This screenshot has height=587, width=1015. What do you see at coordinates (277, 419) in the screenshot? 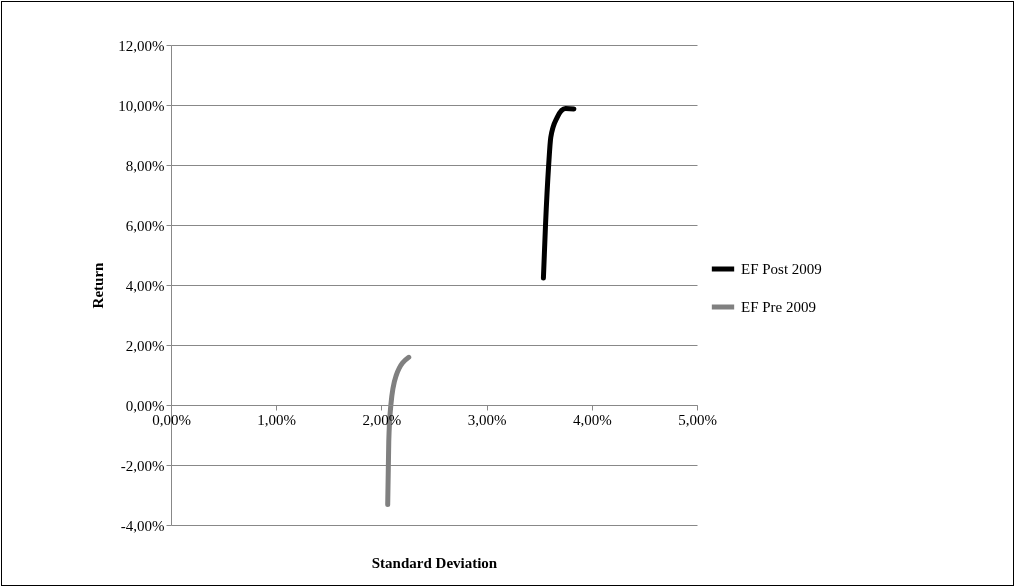
I see `x-tick-label: 1,00%` at bounding box center [277, 419].